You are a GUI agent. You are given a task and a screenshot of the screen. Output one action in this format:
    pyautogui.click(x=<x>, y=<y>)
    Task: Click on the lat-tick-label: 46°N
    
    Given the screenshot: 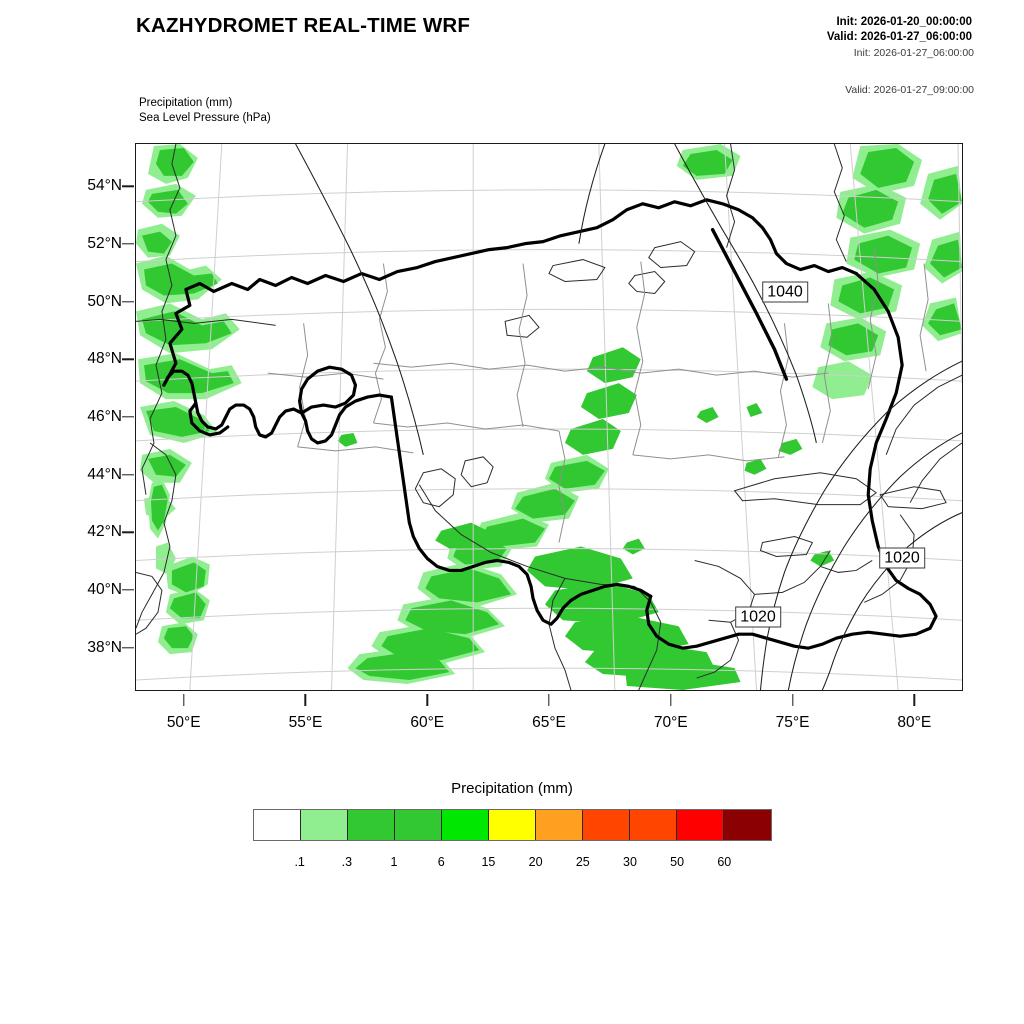 What is the action you would take?
    pyautogui.click(x=104, y=416)
    